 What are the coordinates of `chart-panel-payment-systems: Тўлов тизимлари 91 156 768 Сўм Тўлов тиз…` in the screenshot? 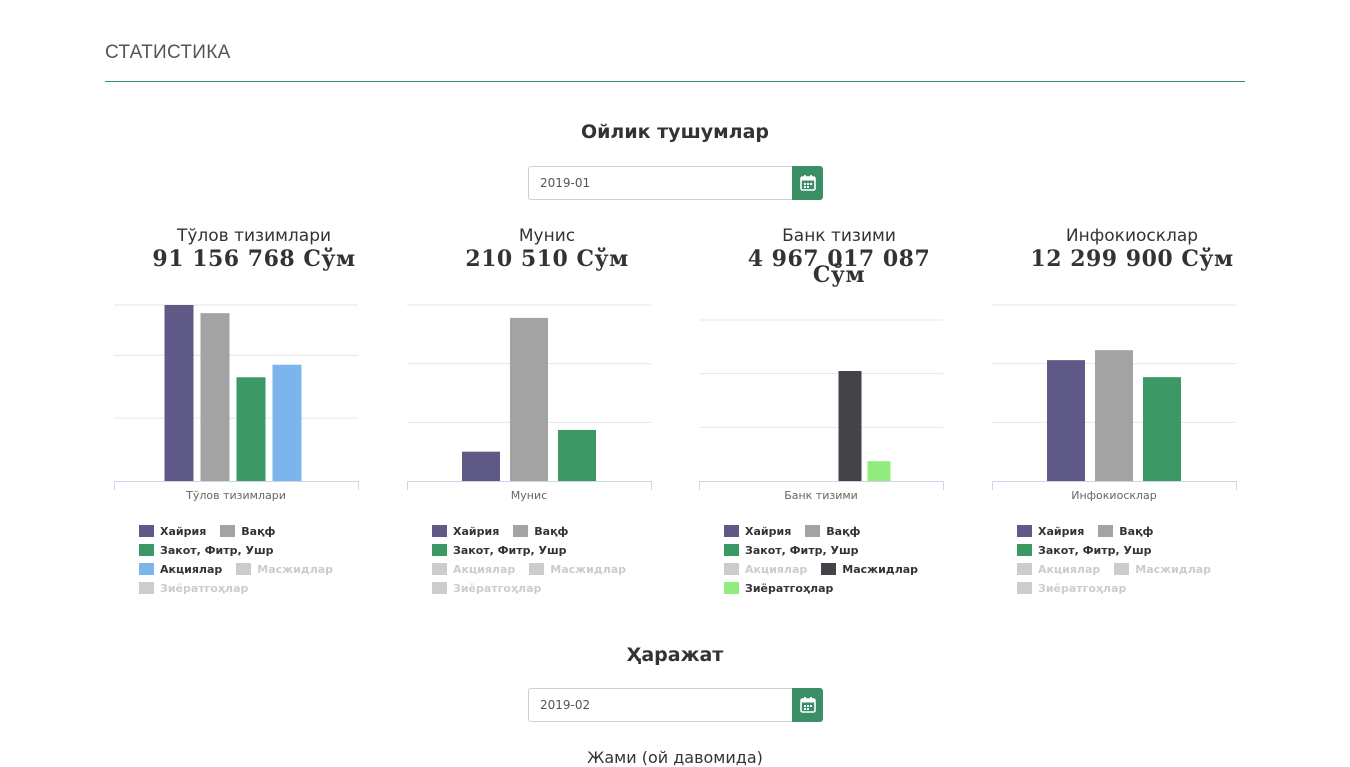 It's located at (254, 412).